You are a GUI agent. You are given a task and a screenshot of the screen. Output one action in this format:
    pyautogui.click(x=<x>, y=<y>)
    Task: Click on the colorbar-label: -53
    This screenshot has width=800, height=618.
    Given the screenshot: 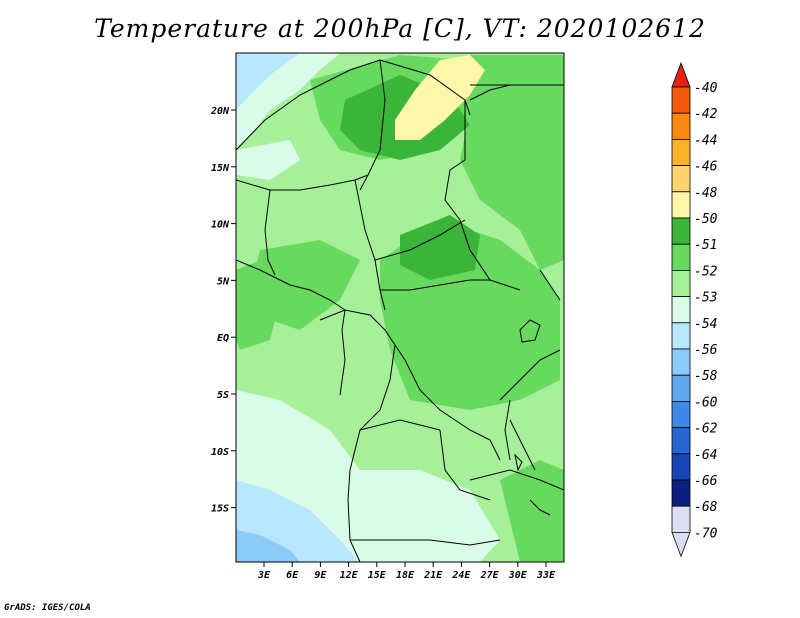 What is the action you would take?
    pyautogui.click(x=705, y=298)
    